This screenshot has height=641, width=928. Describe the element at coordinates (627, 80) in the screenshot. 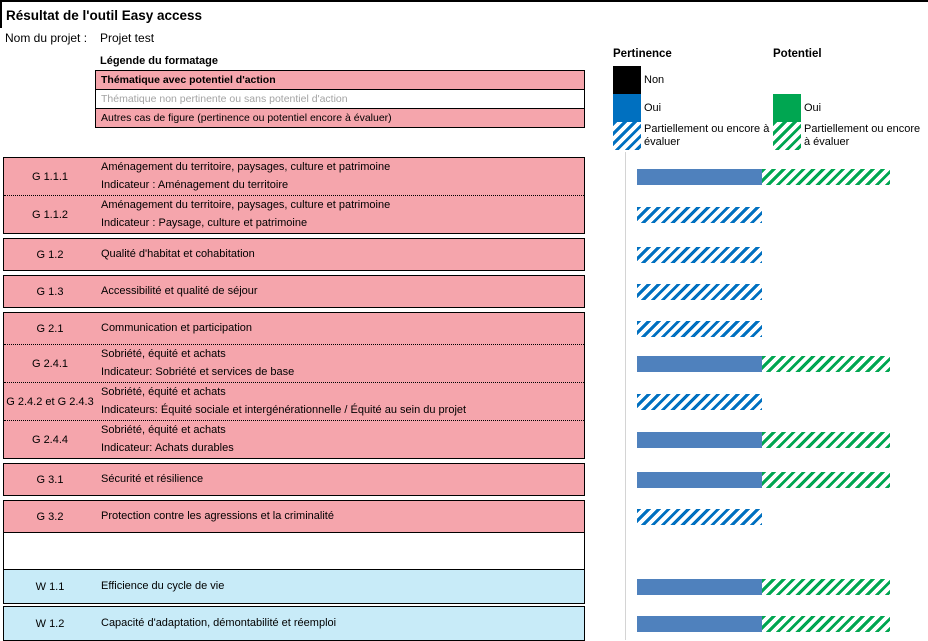

I see `black-swatch` at that location.